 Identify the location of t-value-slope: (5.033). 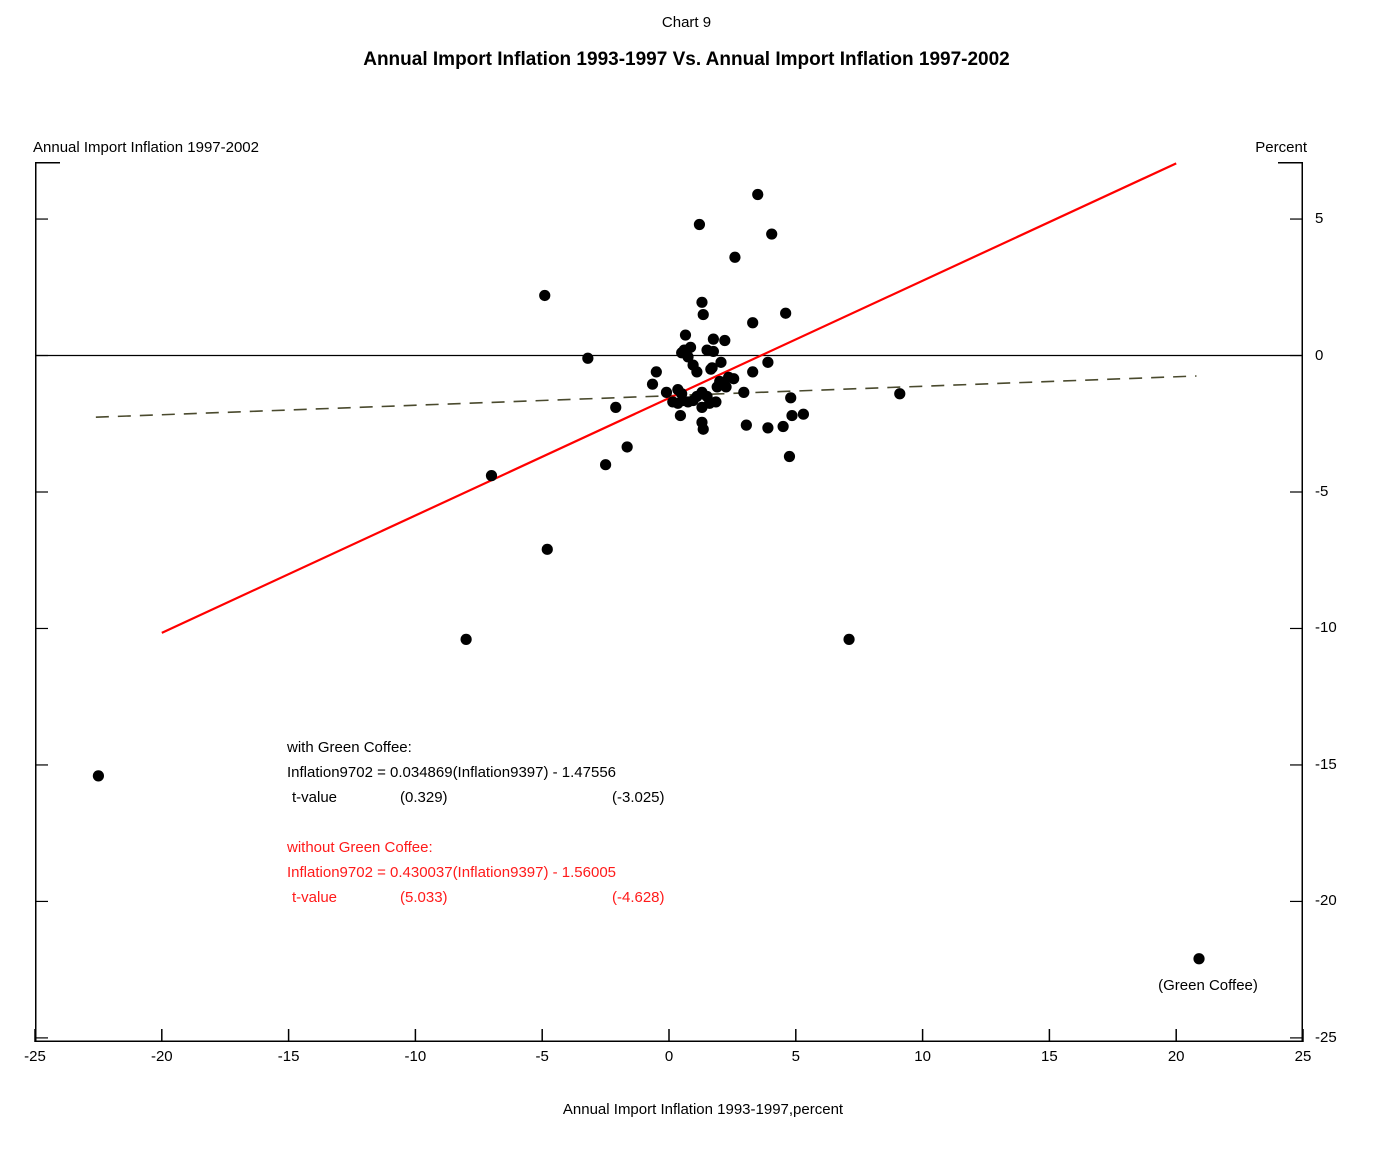
(424, 897).